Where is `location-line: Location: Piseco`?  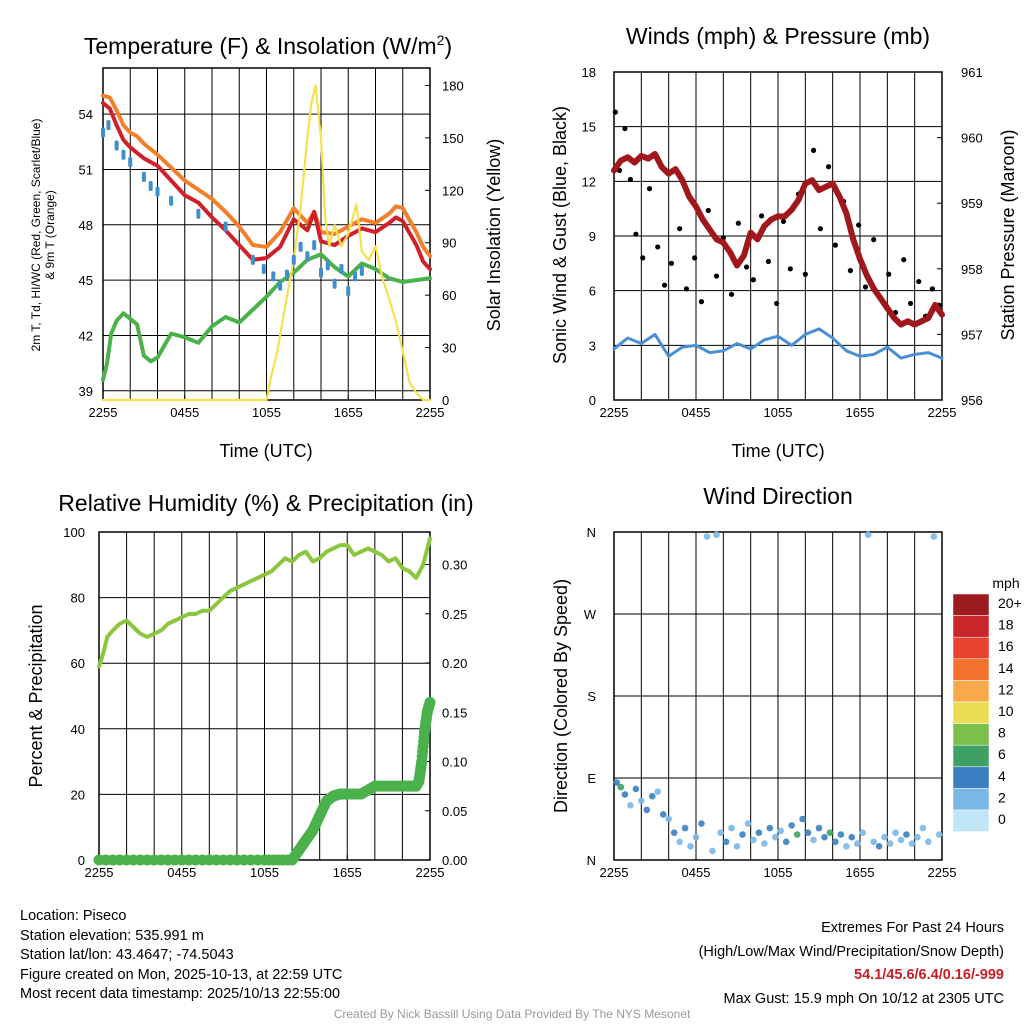 location-line: Location: Piseco is located at coordinates (73, 916).